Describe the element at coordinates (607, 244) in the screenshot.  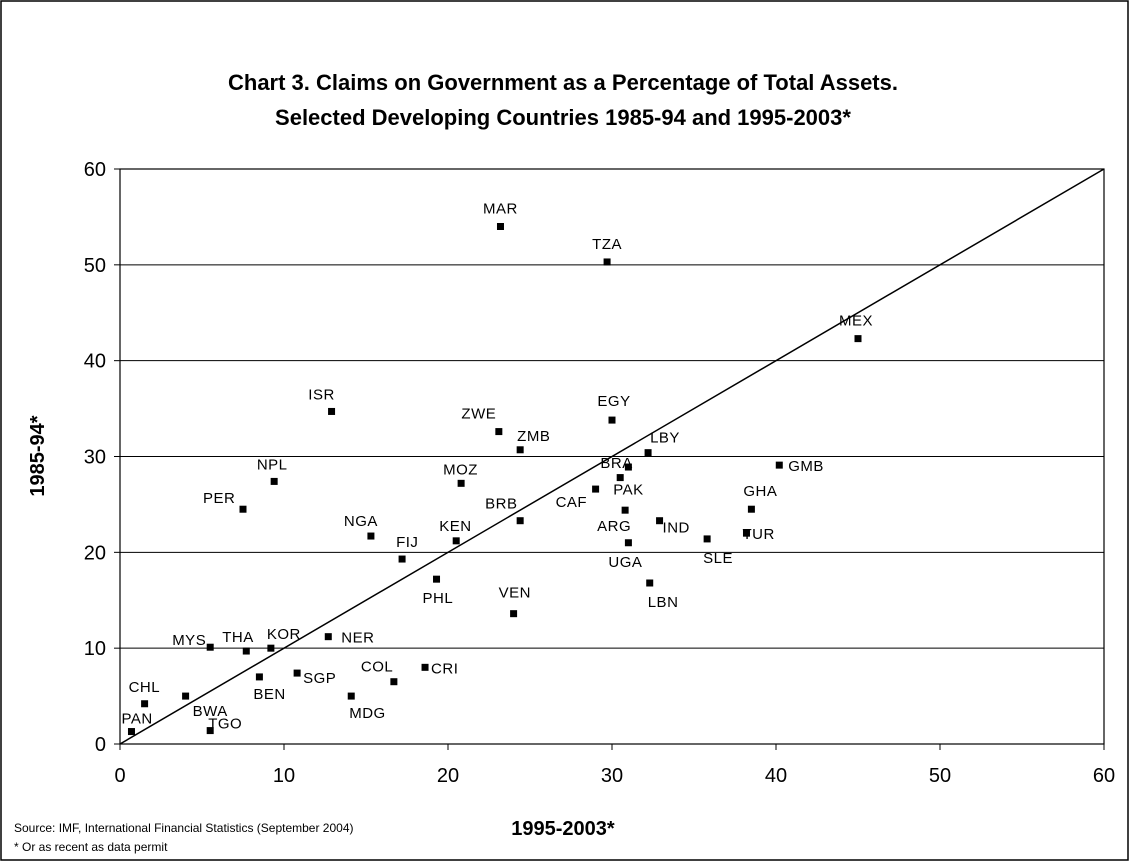
I see `point-label-tza: TZA` at that location.